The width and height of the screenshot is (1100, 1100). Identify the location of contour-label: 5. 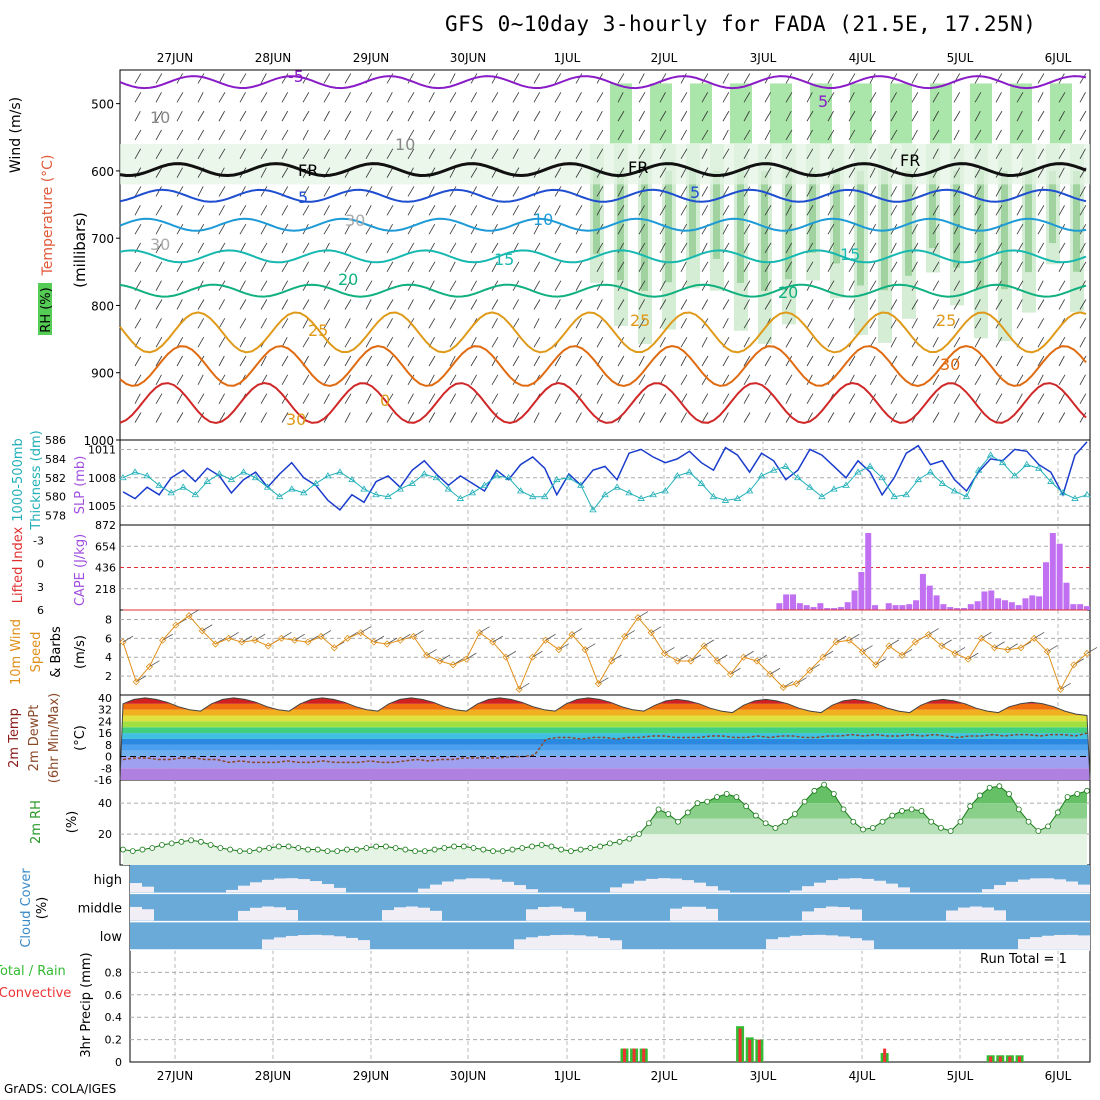
(695, 192).